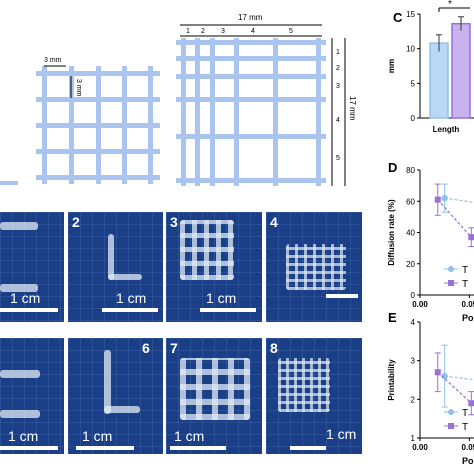  I want to click on small-dim-v-label: 3 mm, so click(78, 88).